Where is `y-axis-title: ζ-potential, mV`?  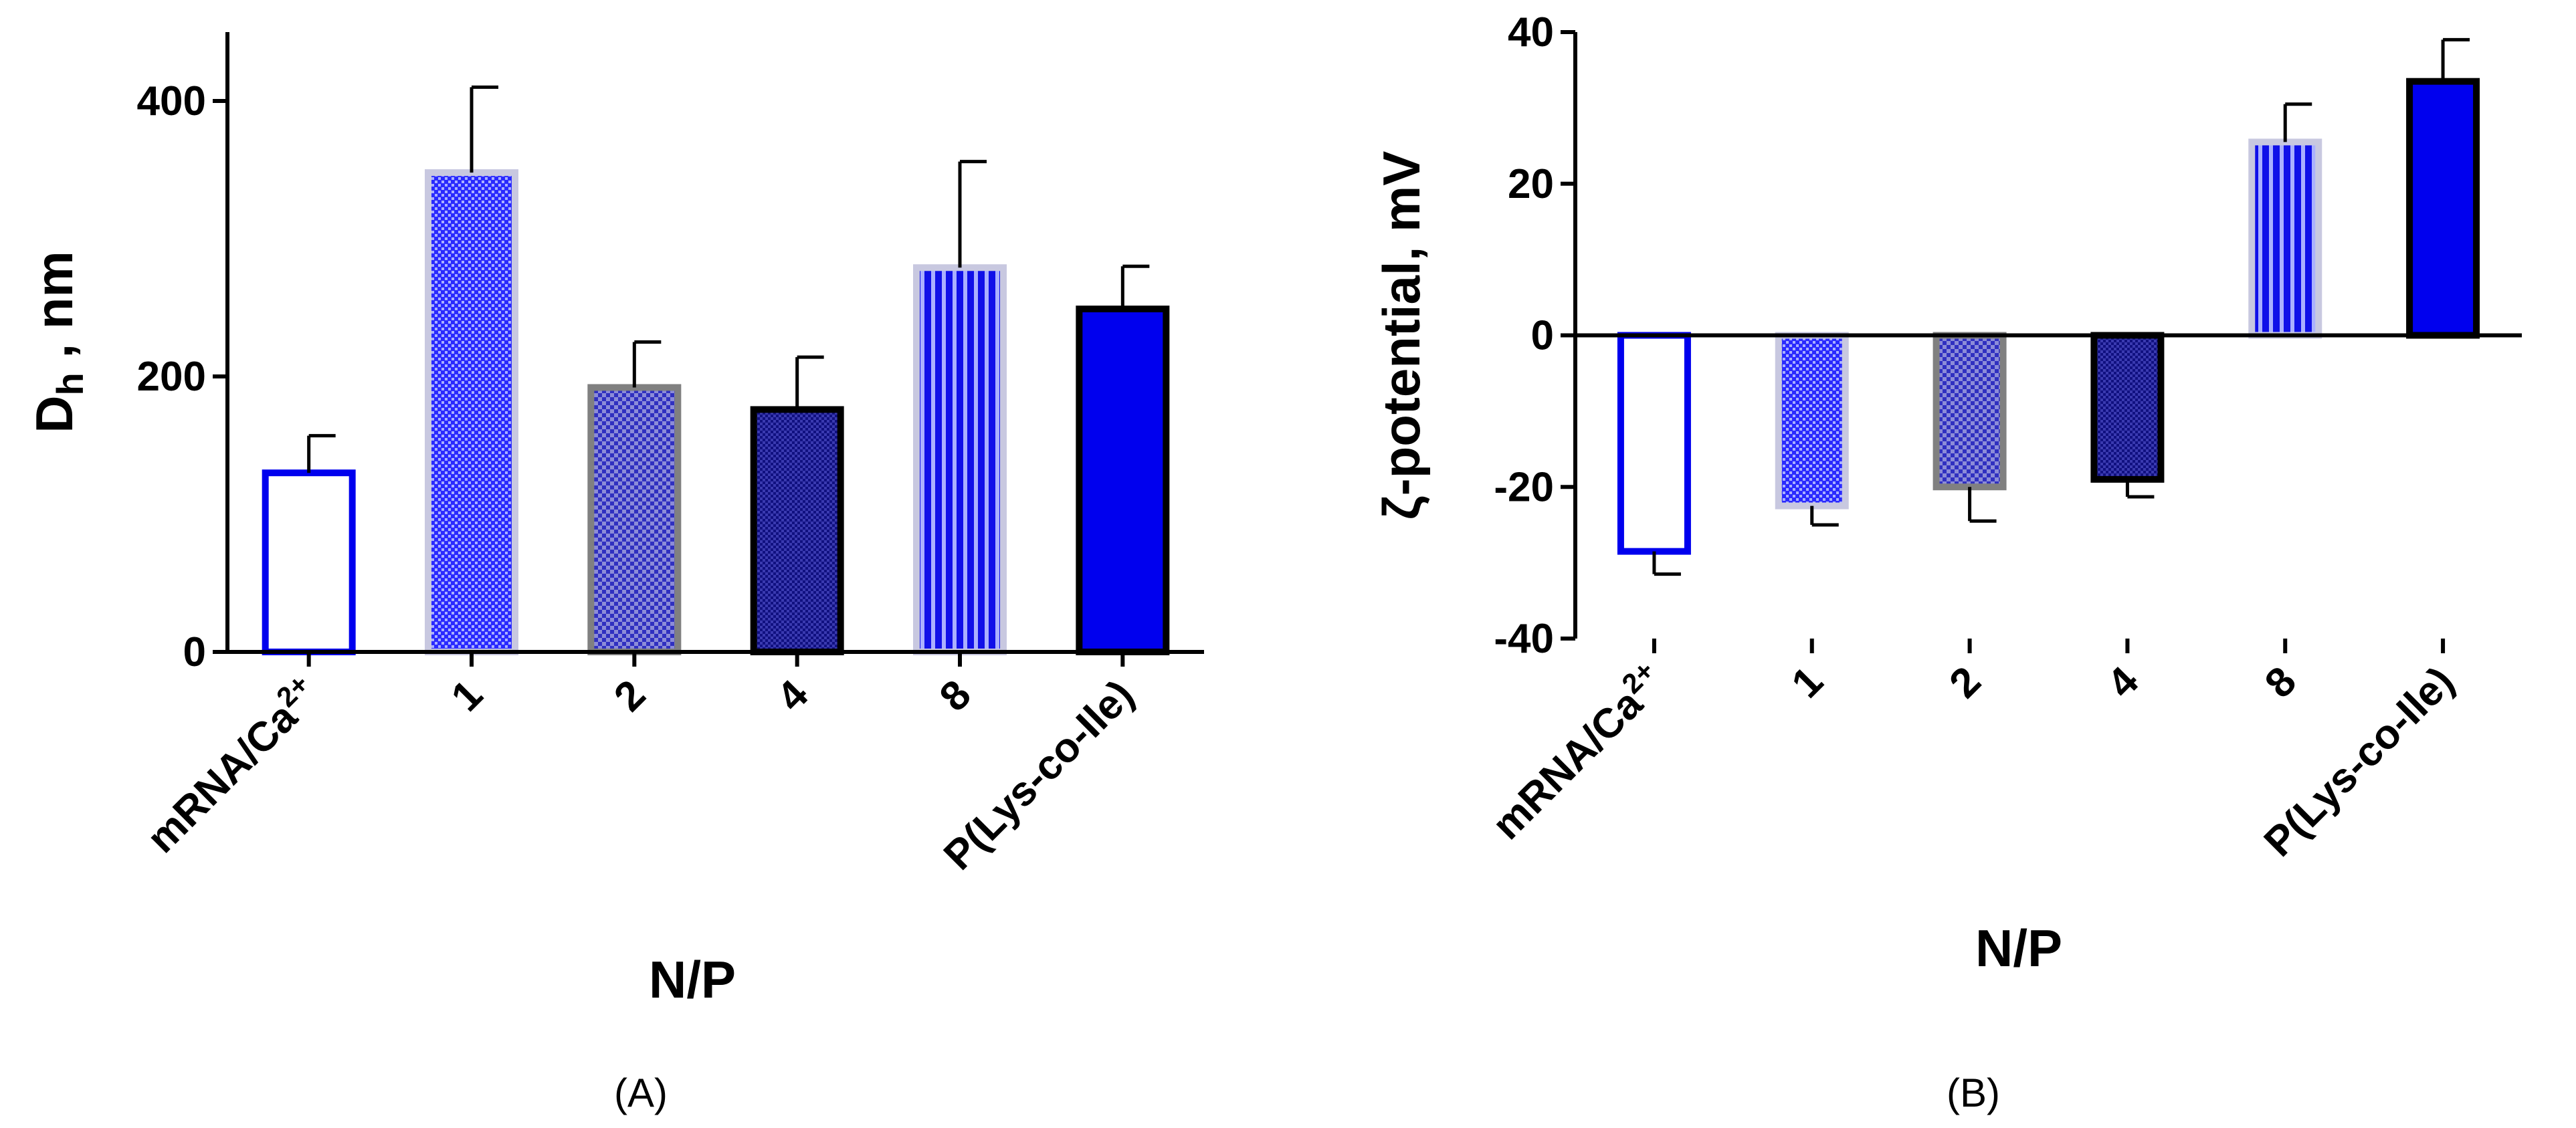
y-axis-title: ζ-potential, mV is located at coordinates (1401, 335).